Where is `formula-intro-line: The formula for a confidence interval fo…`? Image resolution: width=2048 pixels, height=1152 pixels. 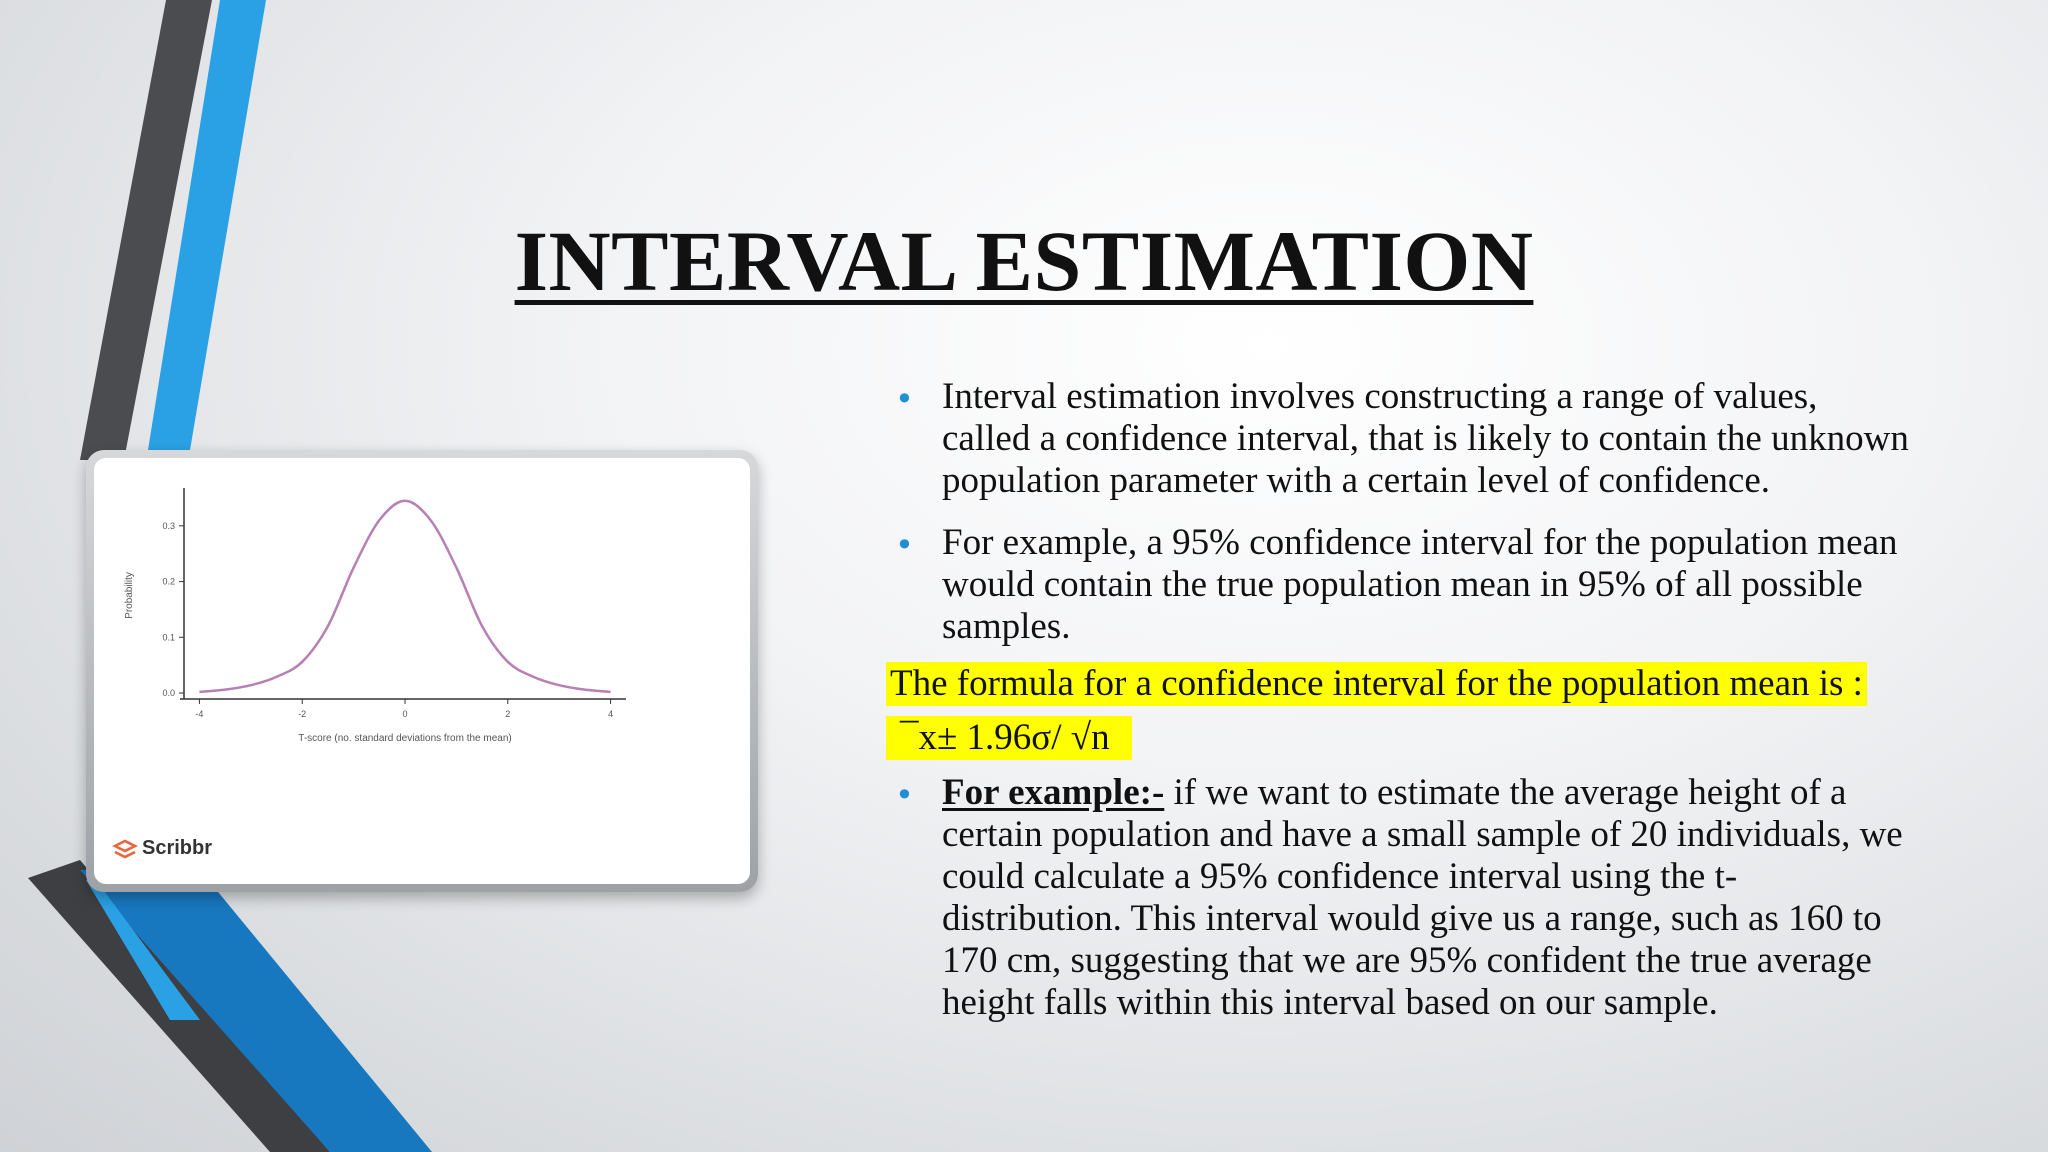
formula-intro-line: The formula for a confidence interval fo… is located at coordinates (1398, 684).